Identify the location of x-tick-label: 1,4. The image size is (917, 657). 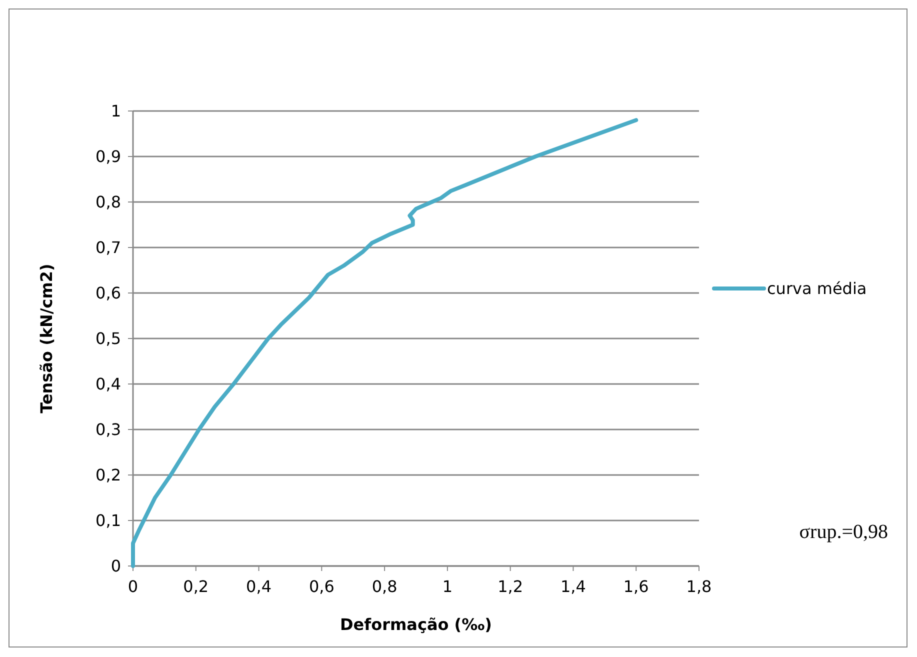
(573, 586).